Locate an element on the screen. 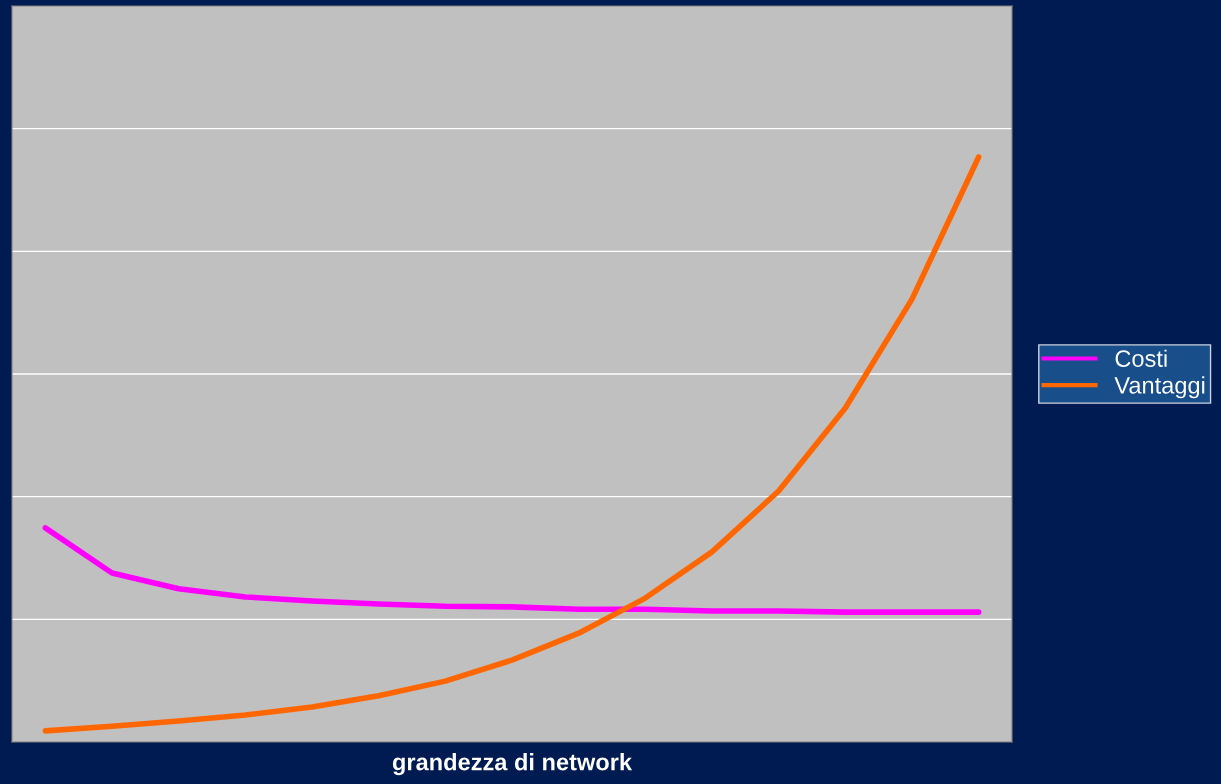 The height and width of the screenshot is (784, 1221). legend-label: Costi is located at coordinates (1141, 358).